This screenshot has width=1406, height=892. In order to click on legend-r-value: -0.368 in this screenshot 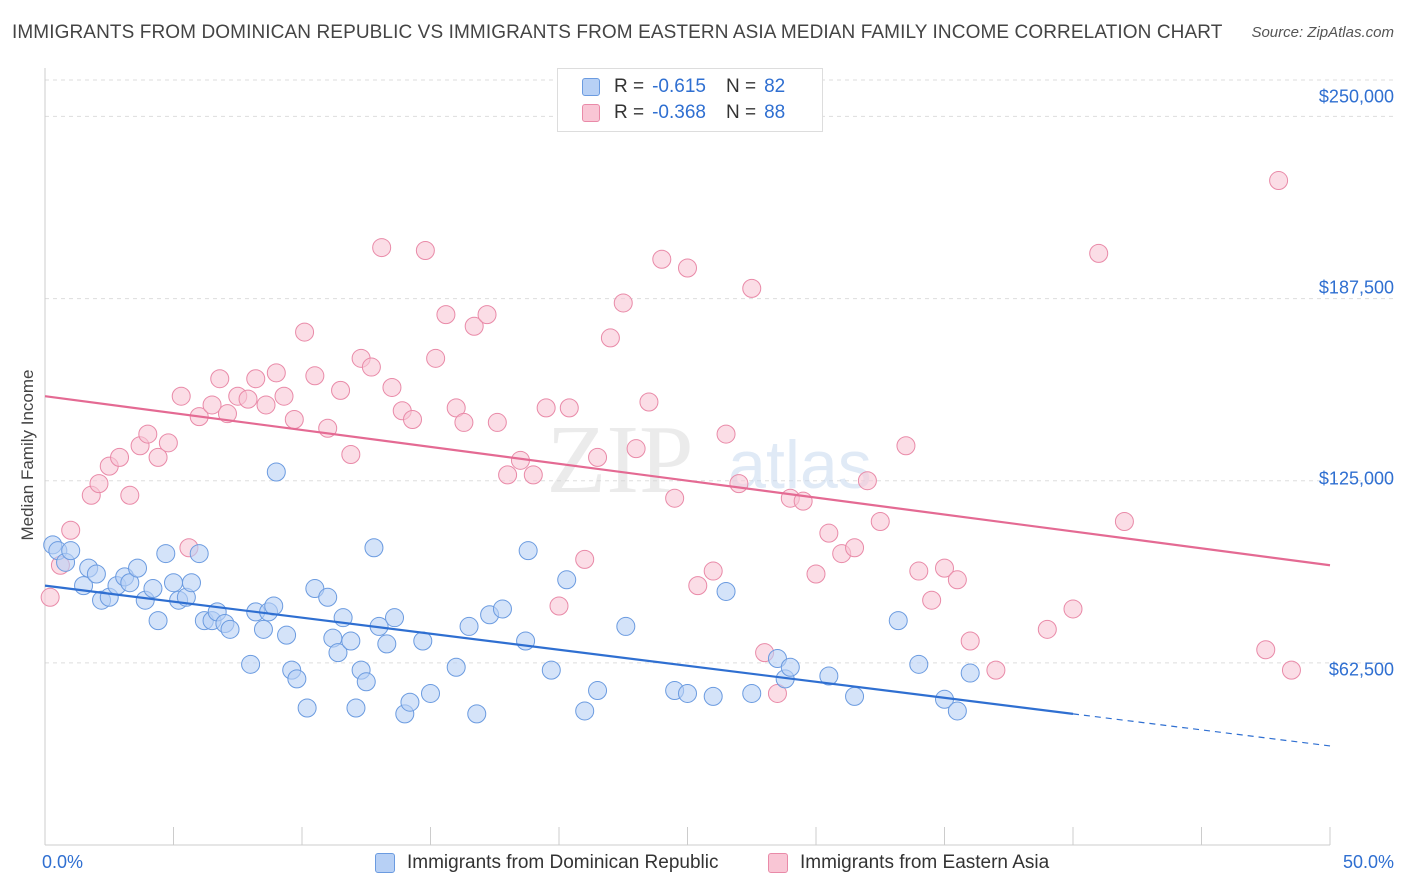, I will do `click(679, 112)`.